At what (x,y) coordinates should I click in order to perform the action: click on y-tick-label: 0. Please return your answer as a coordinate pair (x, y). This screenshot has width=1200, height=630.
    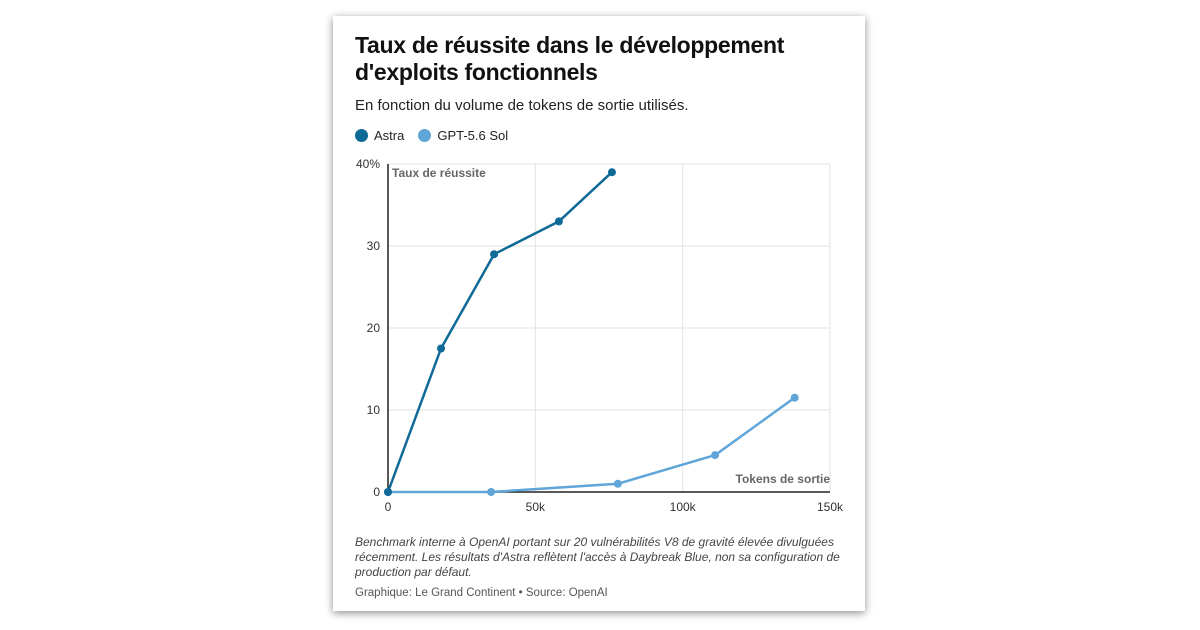
    Looking at the image, I should click on (376, 492).